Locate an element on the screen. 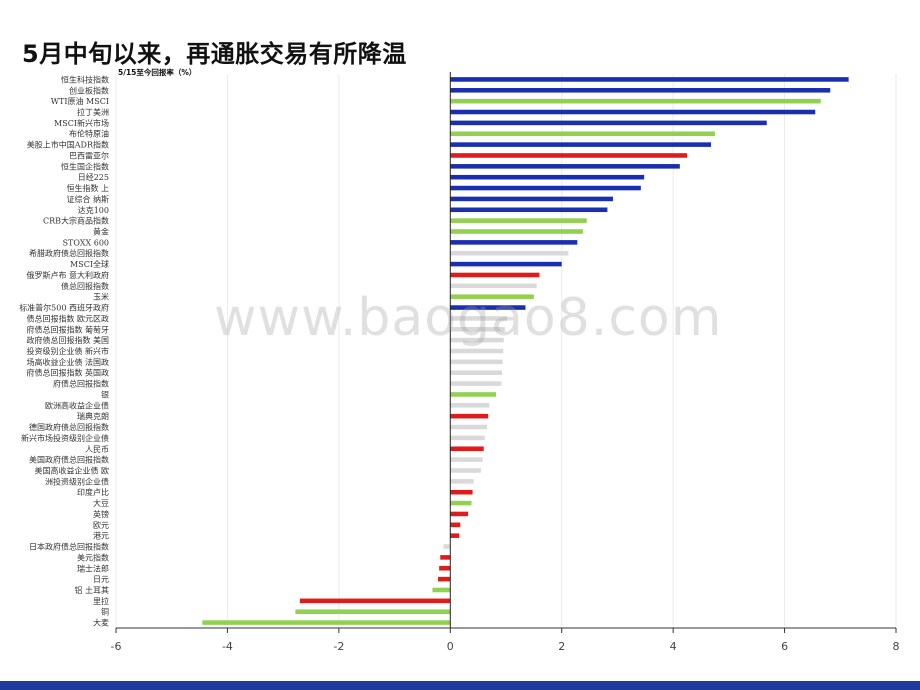 Image resolution: width=920 pixels, height=690 pixels. x-tick-label: -4 is located at coordinates (227, 646).